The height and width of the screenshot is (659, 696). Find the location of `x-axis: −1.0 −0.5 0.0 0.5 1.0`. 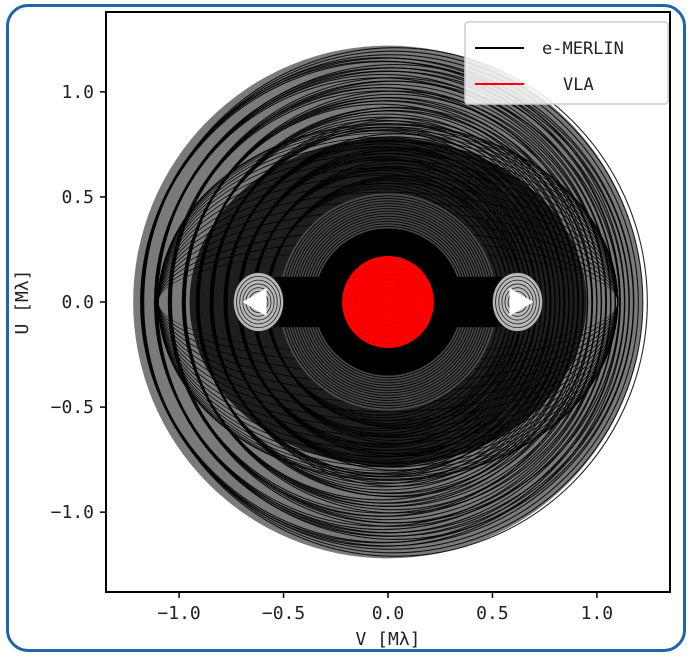

x-axis: −1.0 −0.5 0.0 0.5 1.0 is located at coordinates (385, 608).